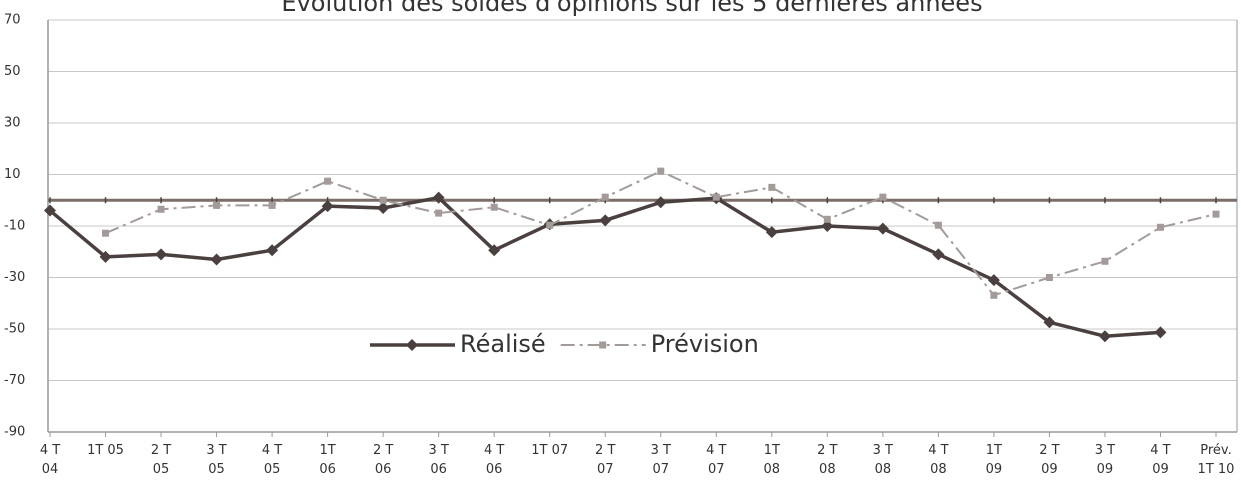 This screenshot has width=1241, height=481. I want to click on x-tick-label: 1T 07, so click(550, 450).